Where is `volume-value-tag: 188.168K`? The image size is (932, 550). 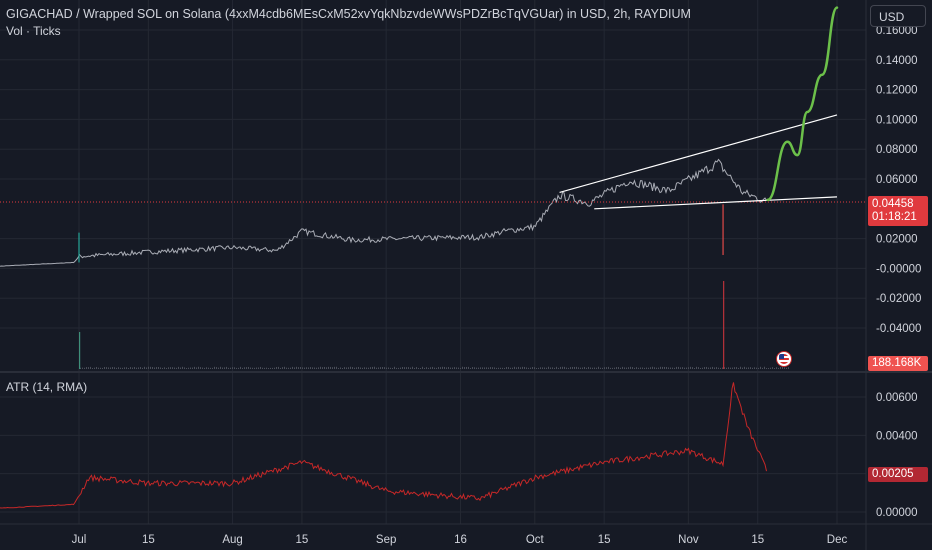 volume-value-tag: 188.168K is located at coordinates (898, 363).